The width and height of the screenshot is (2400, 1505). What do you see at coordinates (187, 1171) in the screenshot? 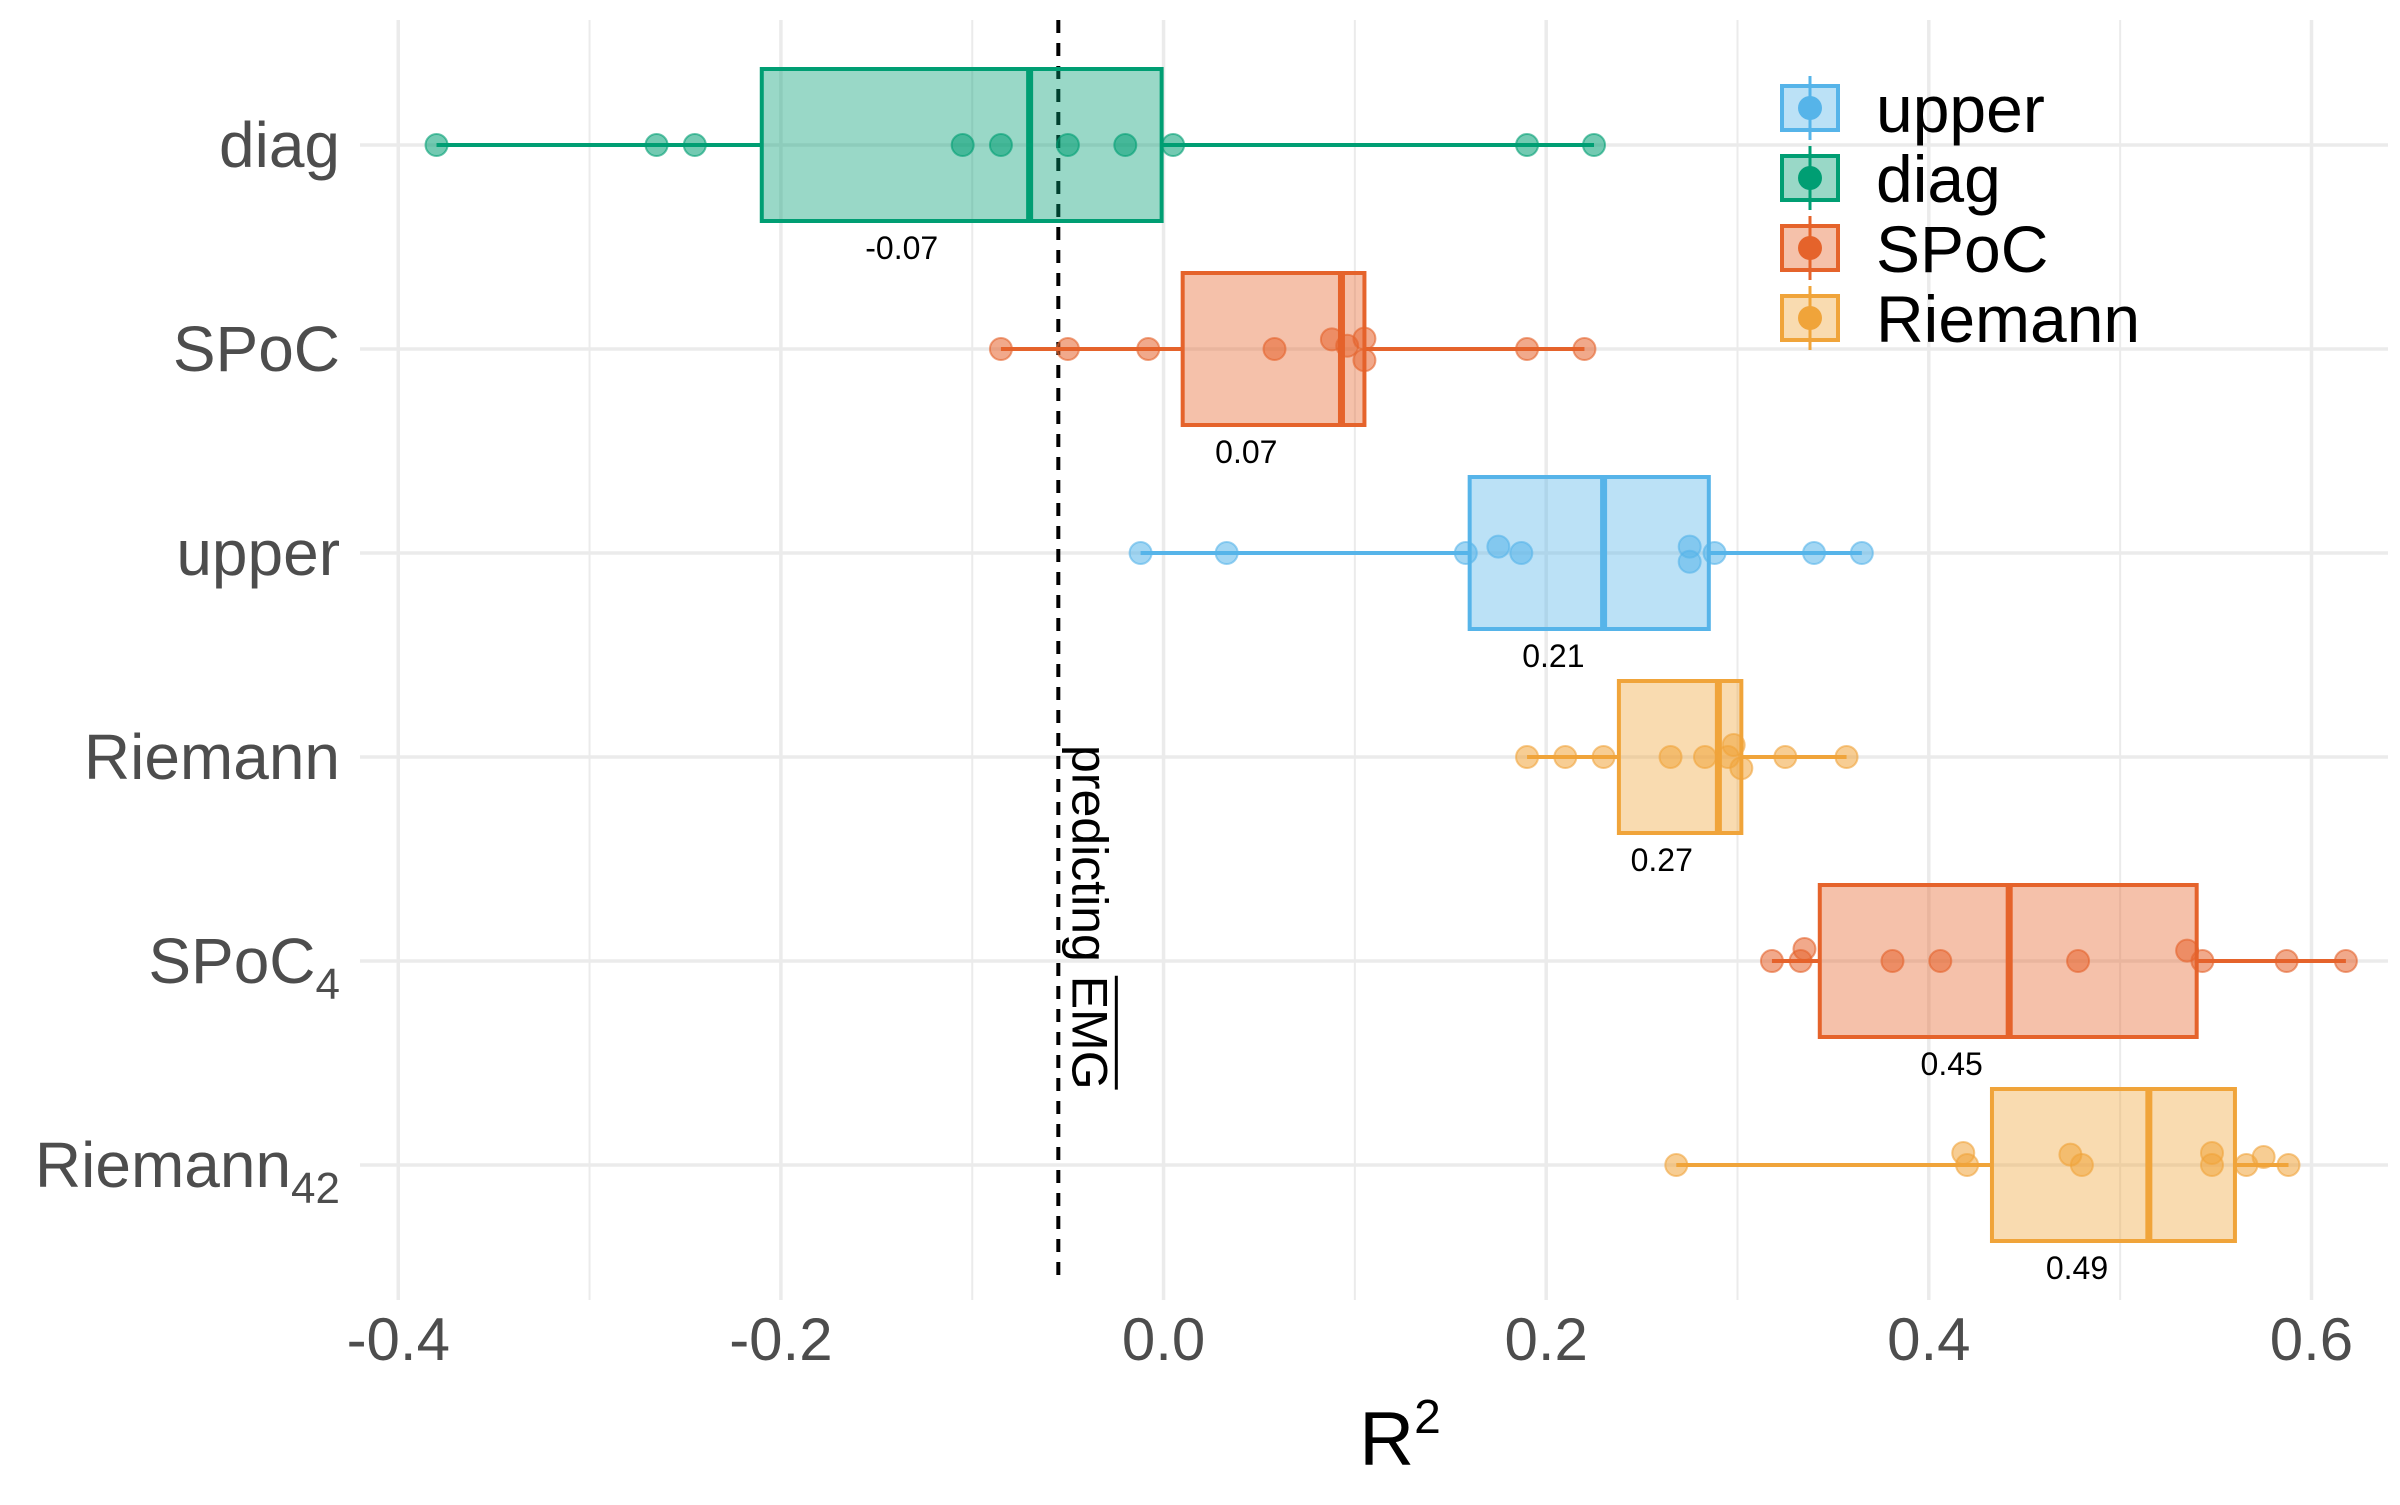
I see `y-tick-label: Riemann42` at bounding box center [187, 1171].